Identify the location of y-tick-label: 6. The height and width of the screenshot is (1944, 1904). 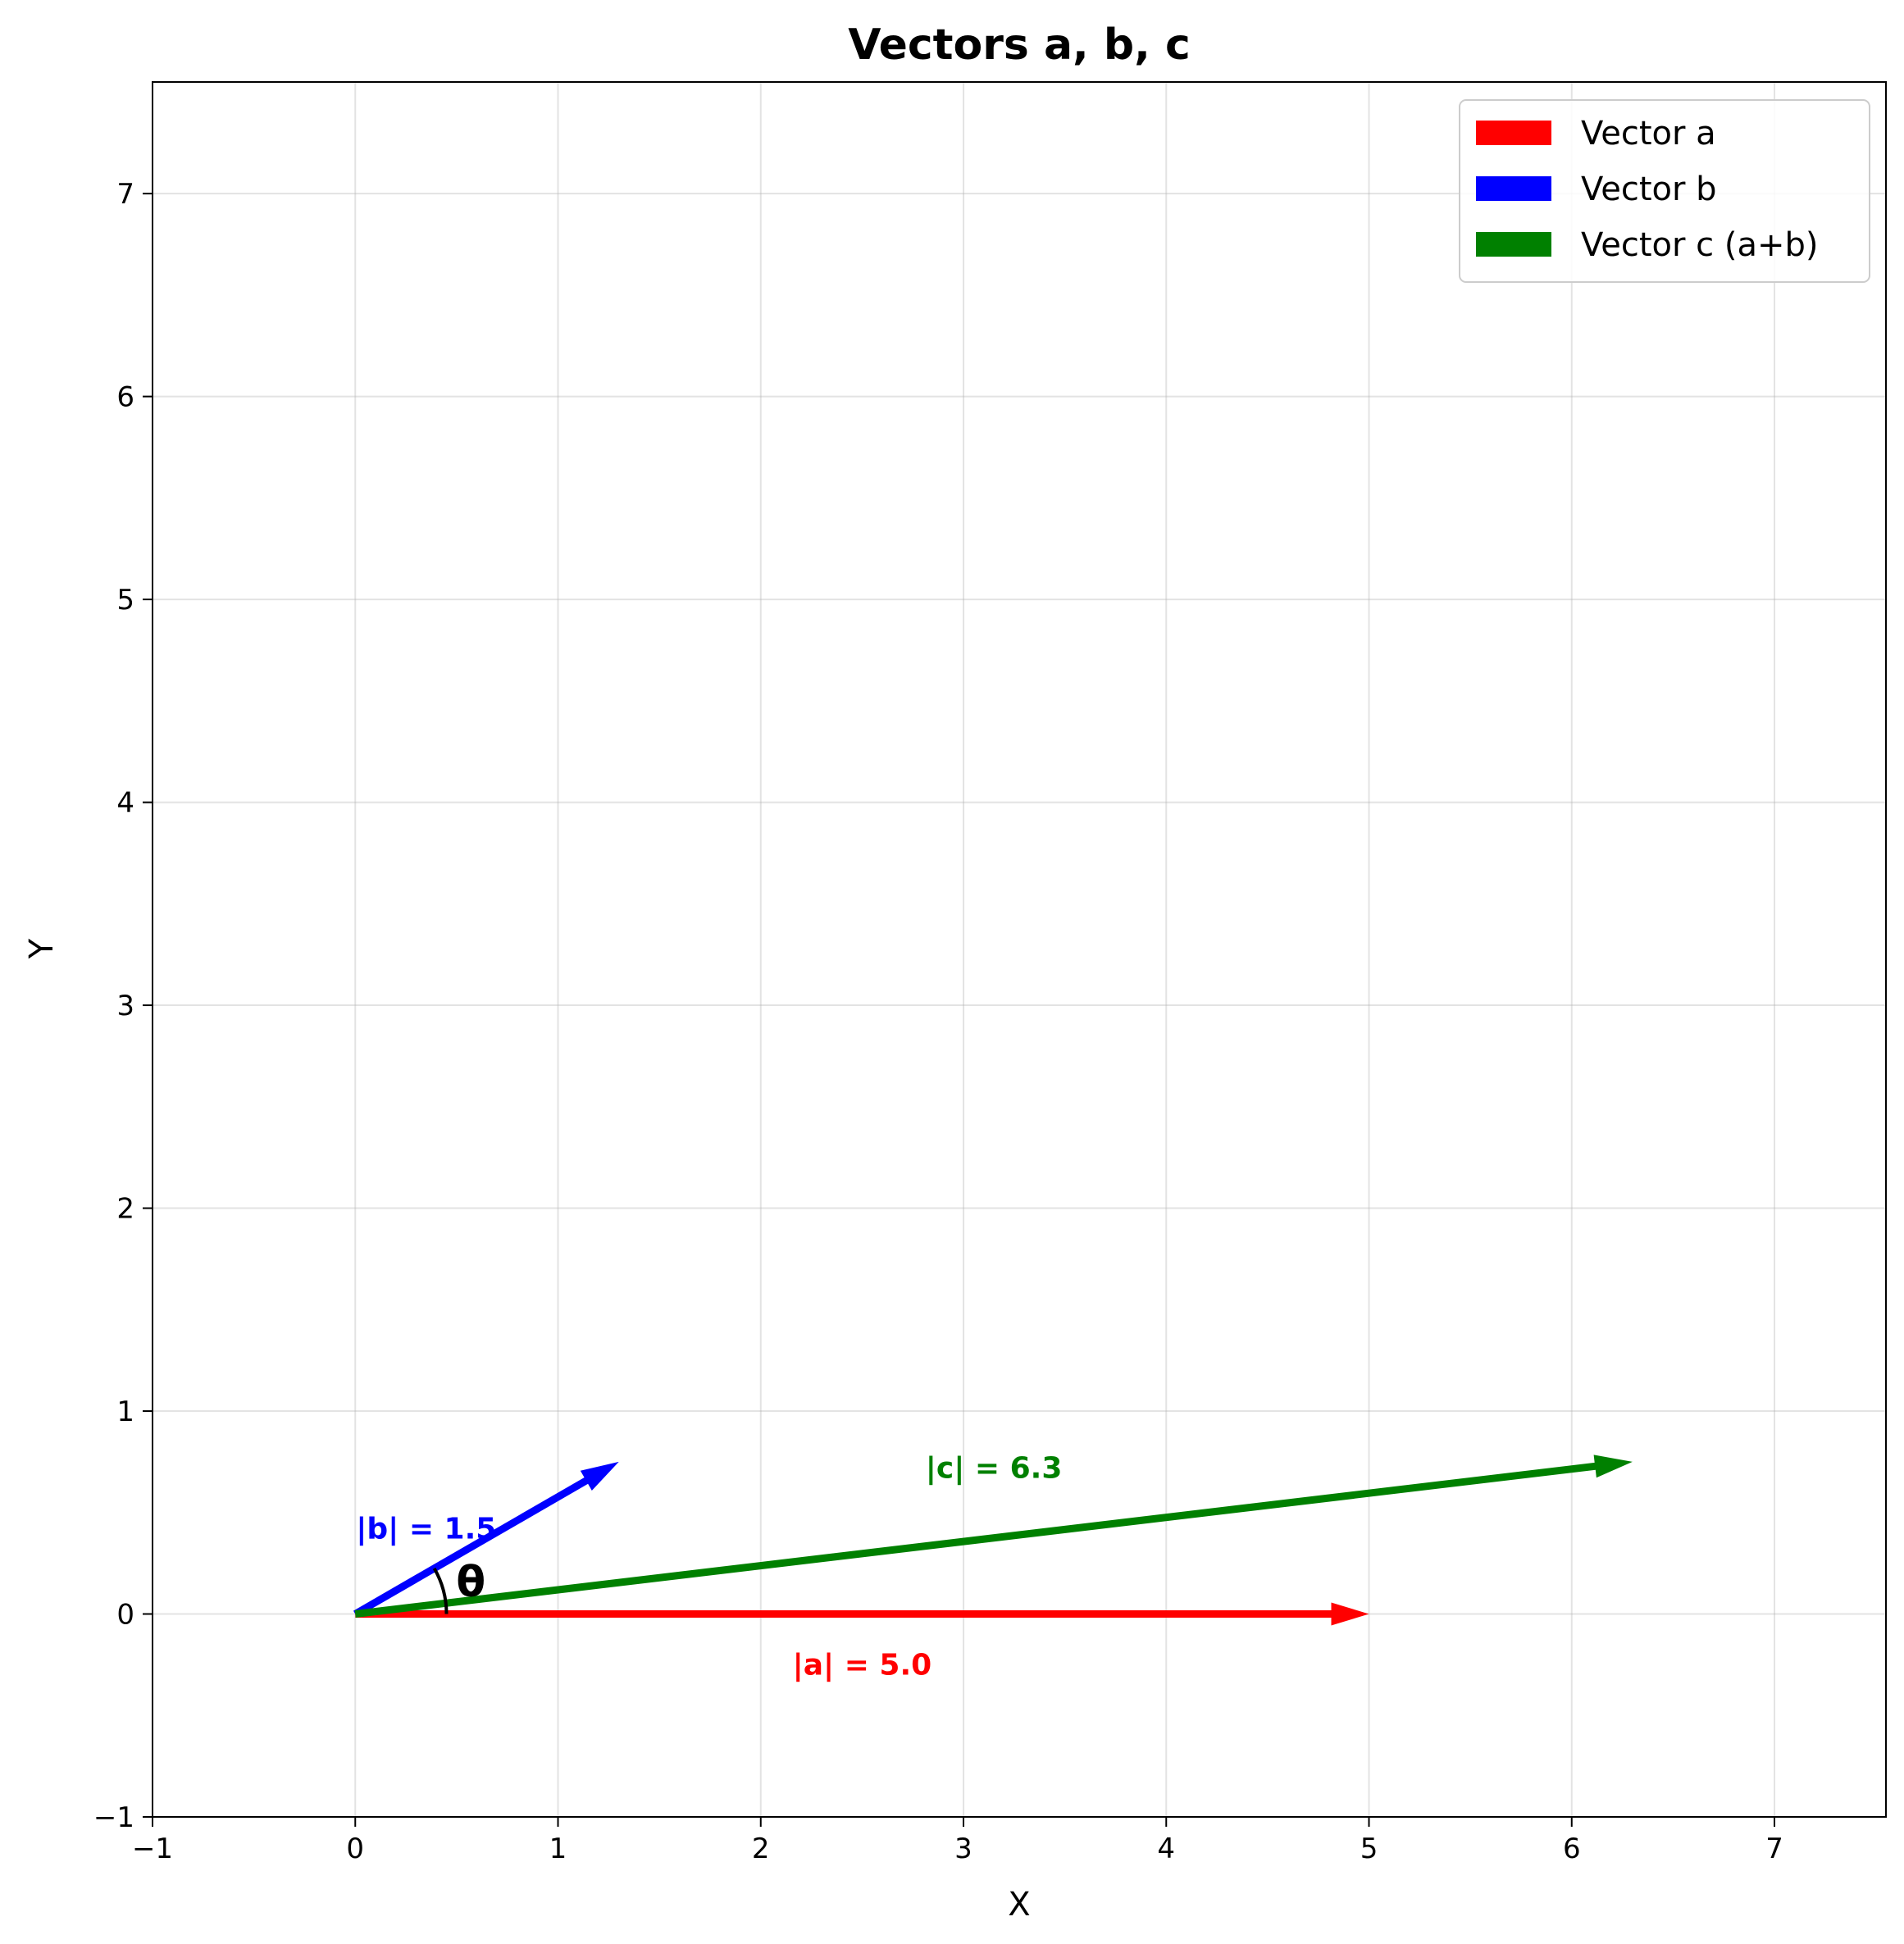
(125, 397).